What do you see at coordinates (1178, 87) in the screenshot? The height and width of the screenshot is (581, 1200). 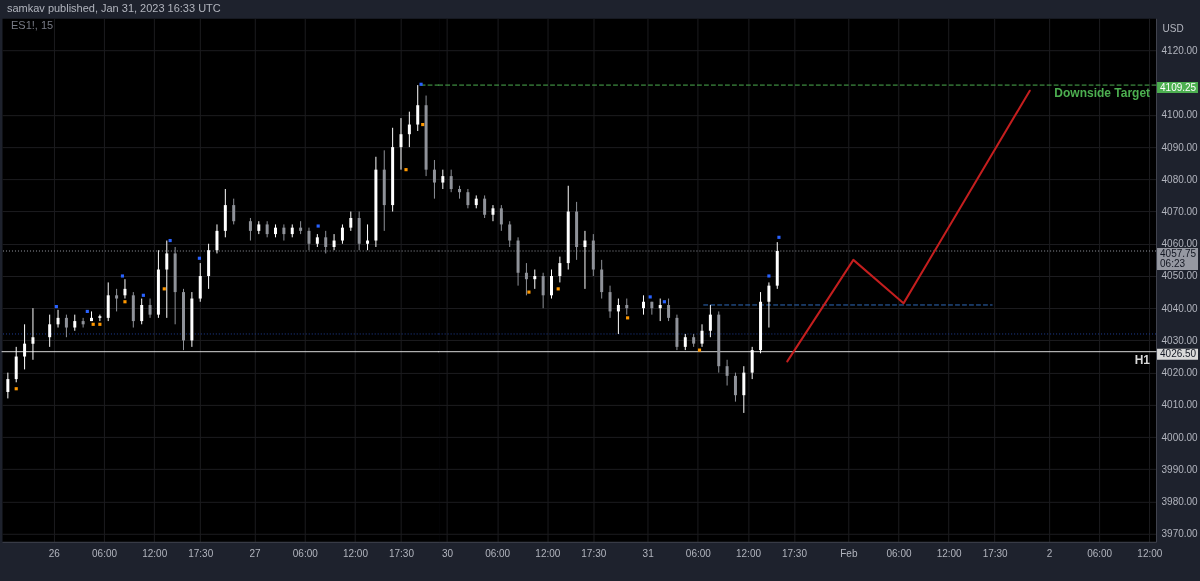 I see `data-label: 4109.25` at bounding box center [1178, 87].